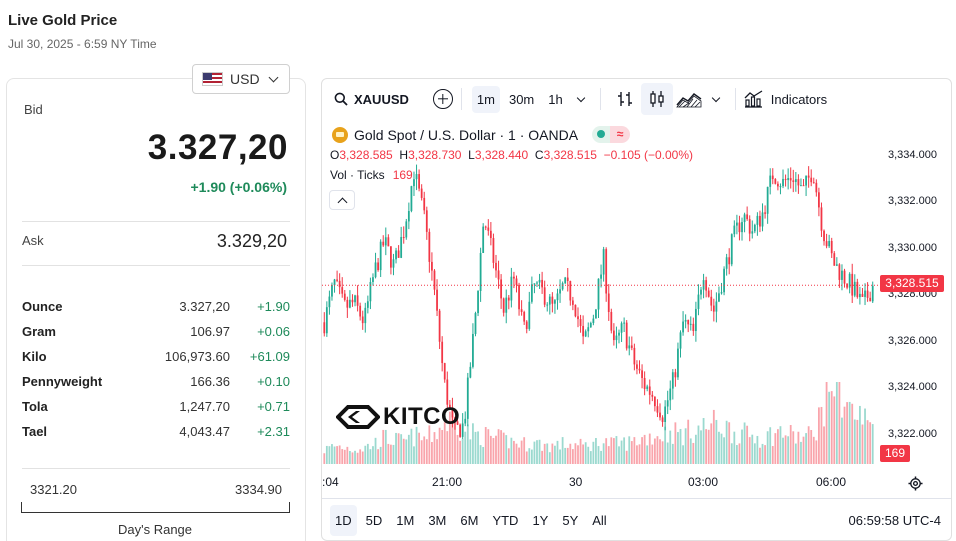 This screenshot has height=541, width=956. I want to click on range-5y-button: 5Y, so click(570, 520).